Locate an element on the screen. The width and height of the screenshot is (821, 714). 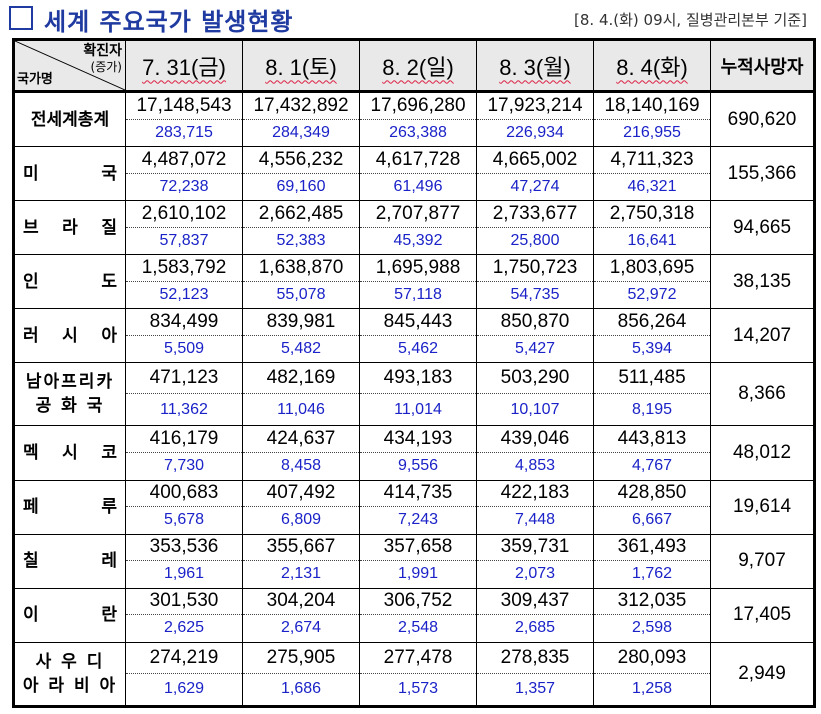
daily-cell: 416,179 7,730 is located at coordinates (184, 453).